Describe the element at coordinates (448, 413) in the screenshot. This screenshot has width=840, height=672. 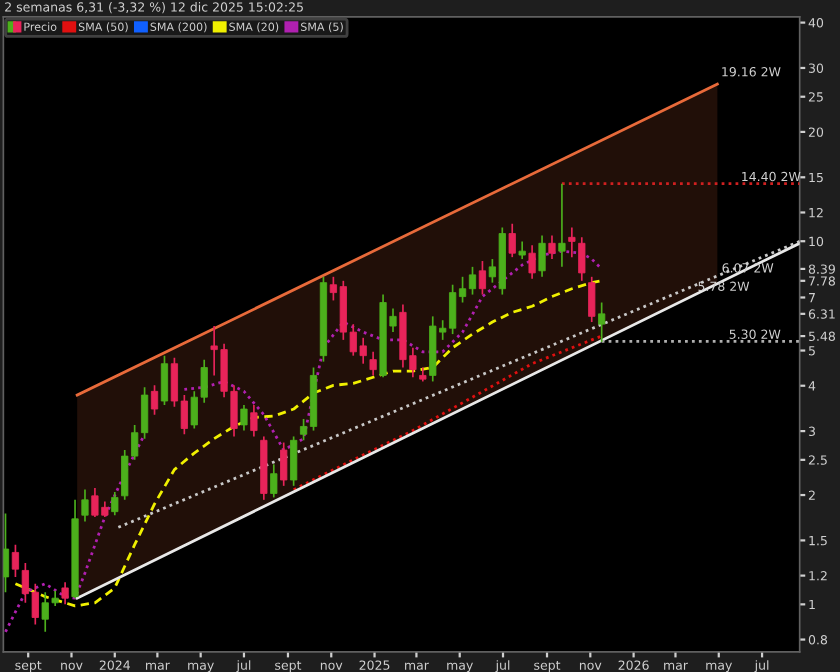
I see `line-series` at that location.